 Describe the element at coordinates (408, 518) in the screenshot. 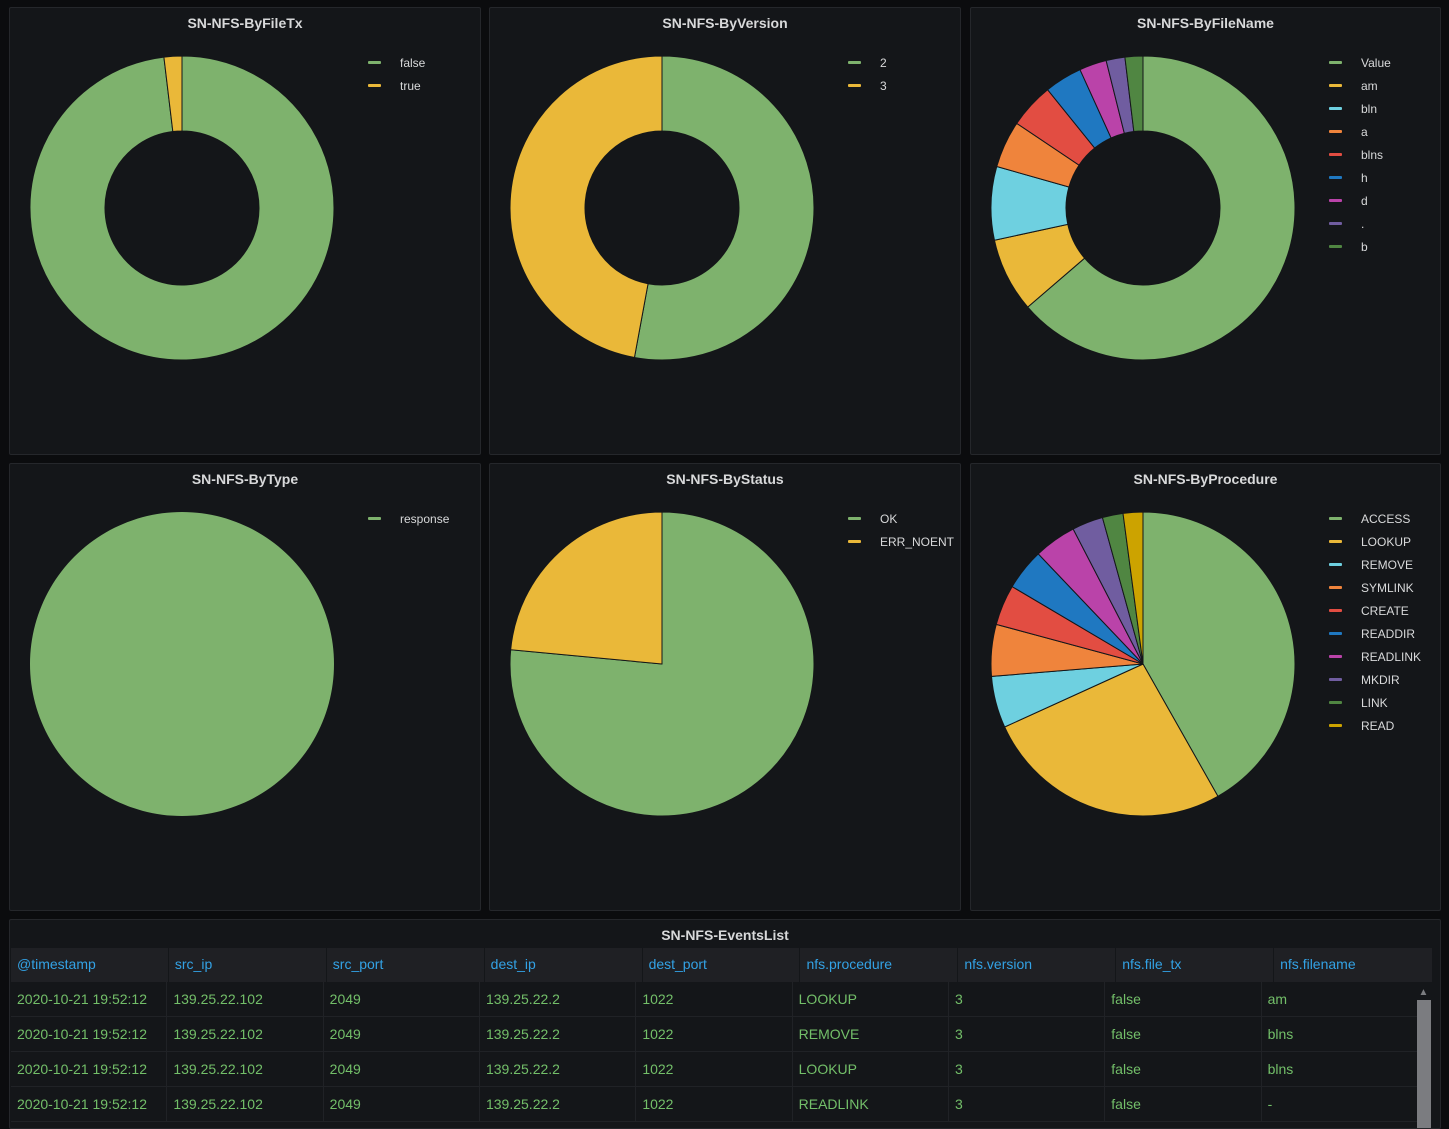

I see `legend-item: response` at that location.